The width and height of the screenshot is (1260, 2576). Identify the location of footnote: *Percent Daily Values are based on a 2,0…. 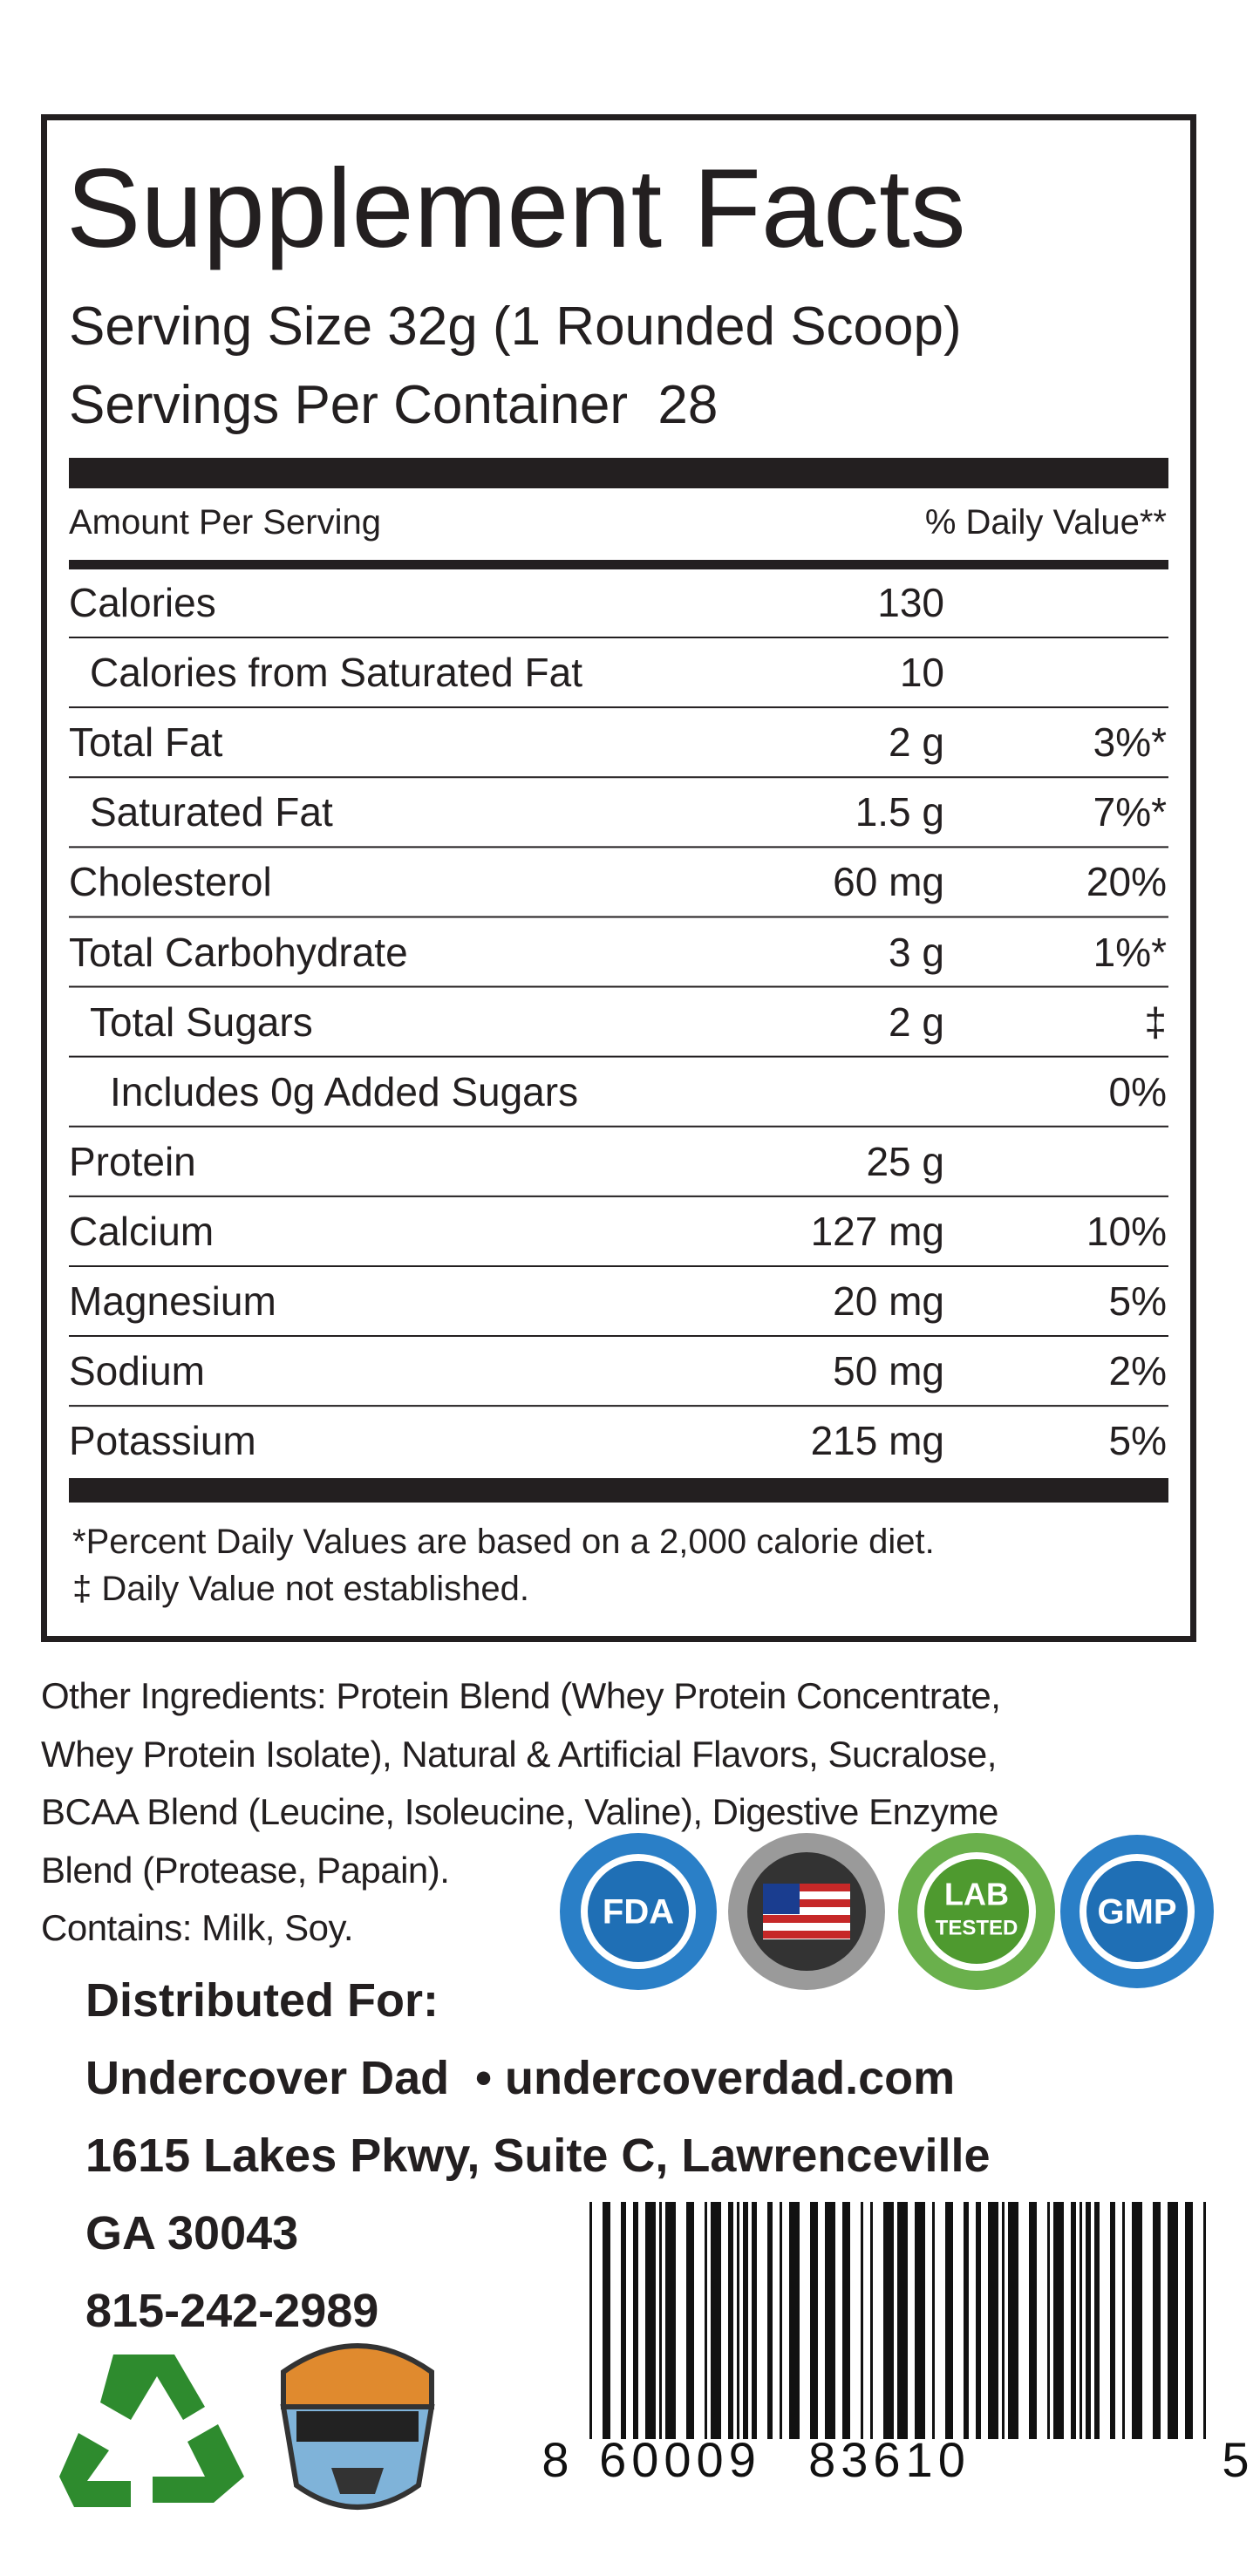
(503, 1542).